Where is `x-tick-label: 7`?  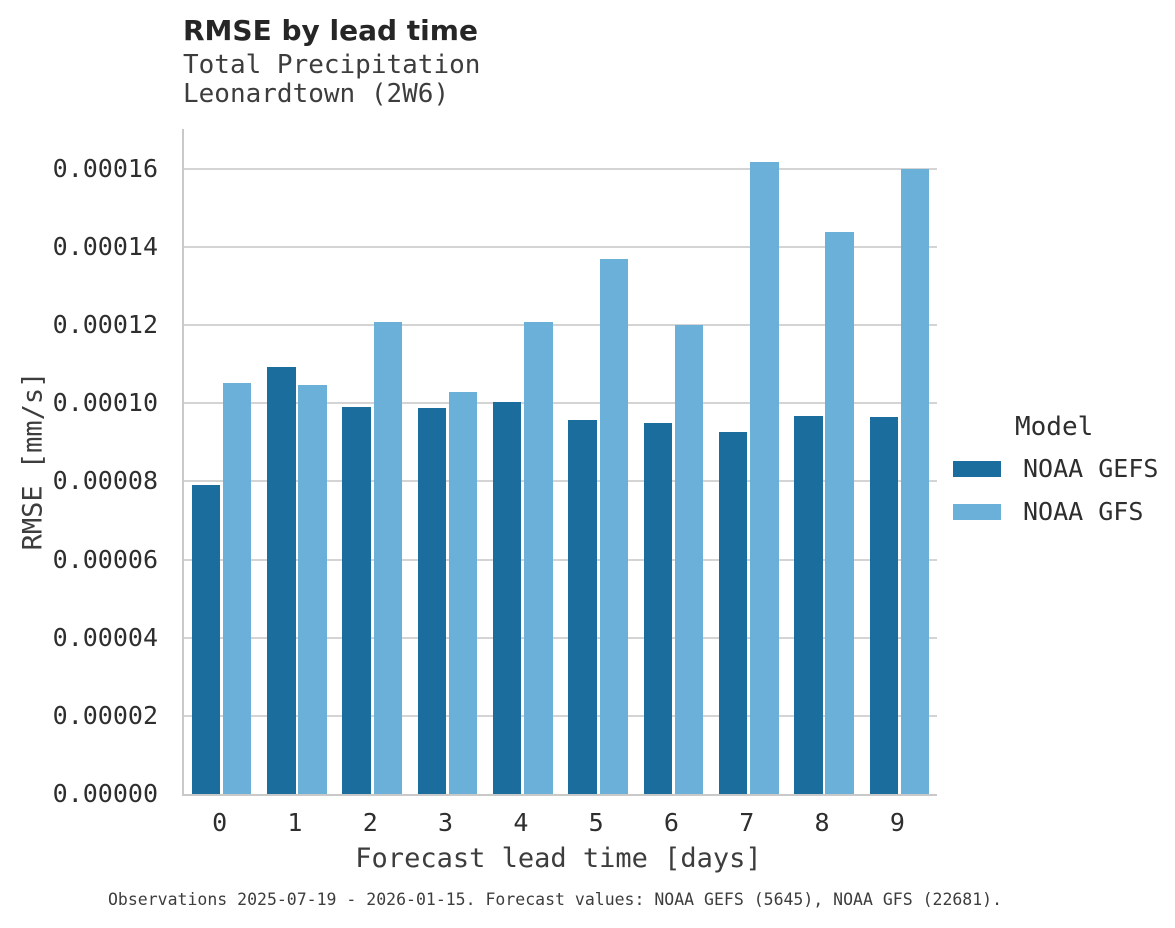 x-tick-label: 7 is located at coordinates (747, 822).